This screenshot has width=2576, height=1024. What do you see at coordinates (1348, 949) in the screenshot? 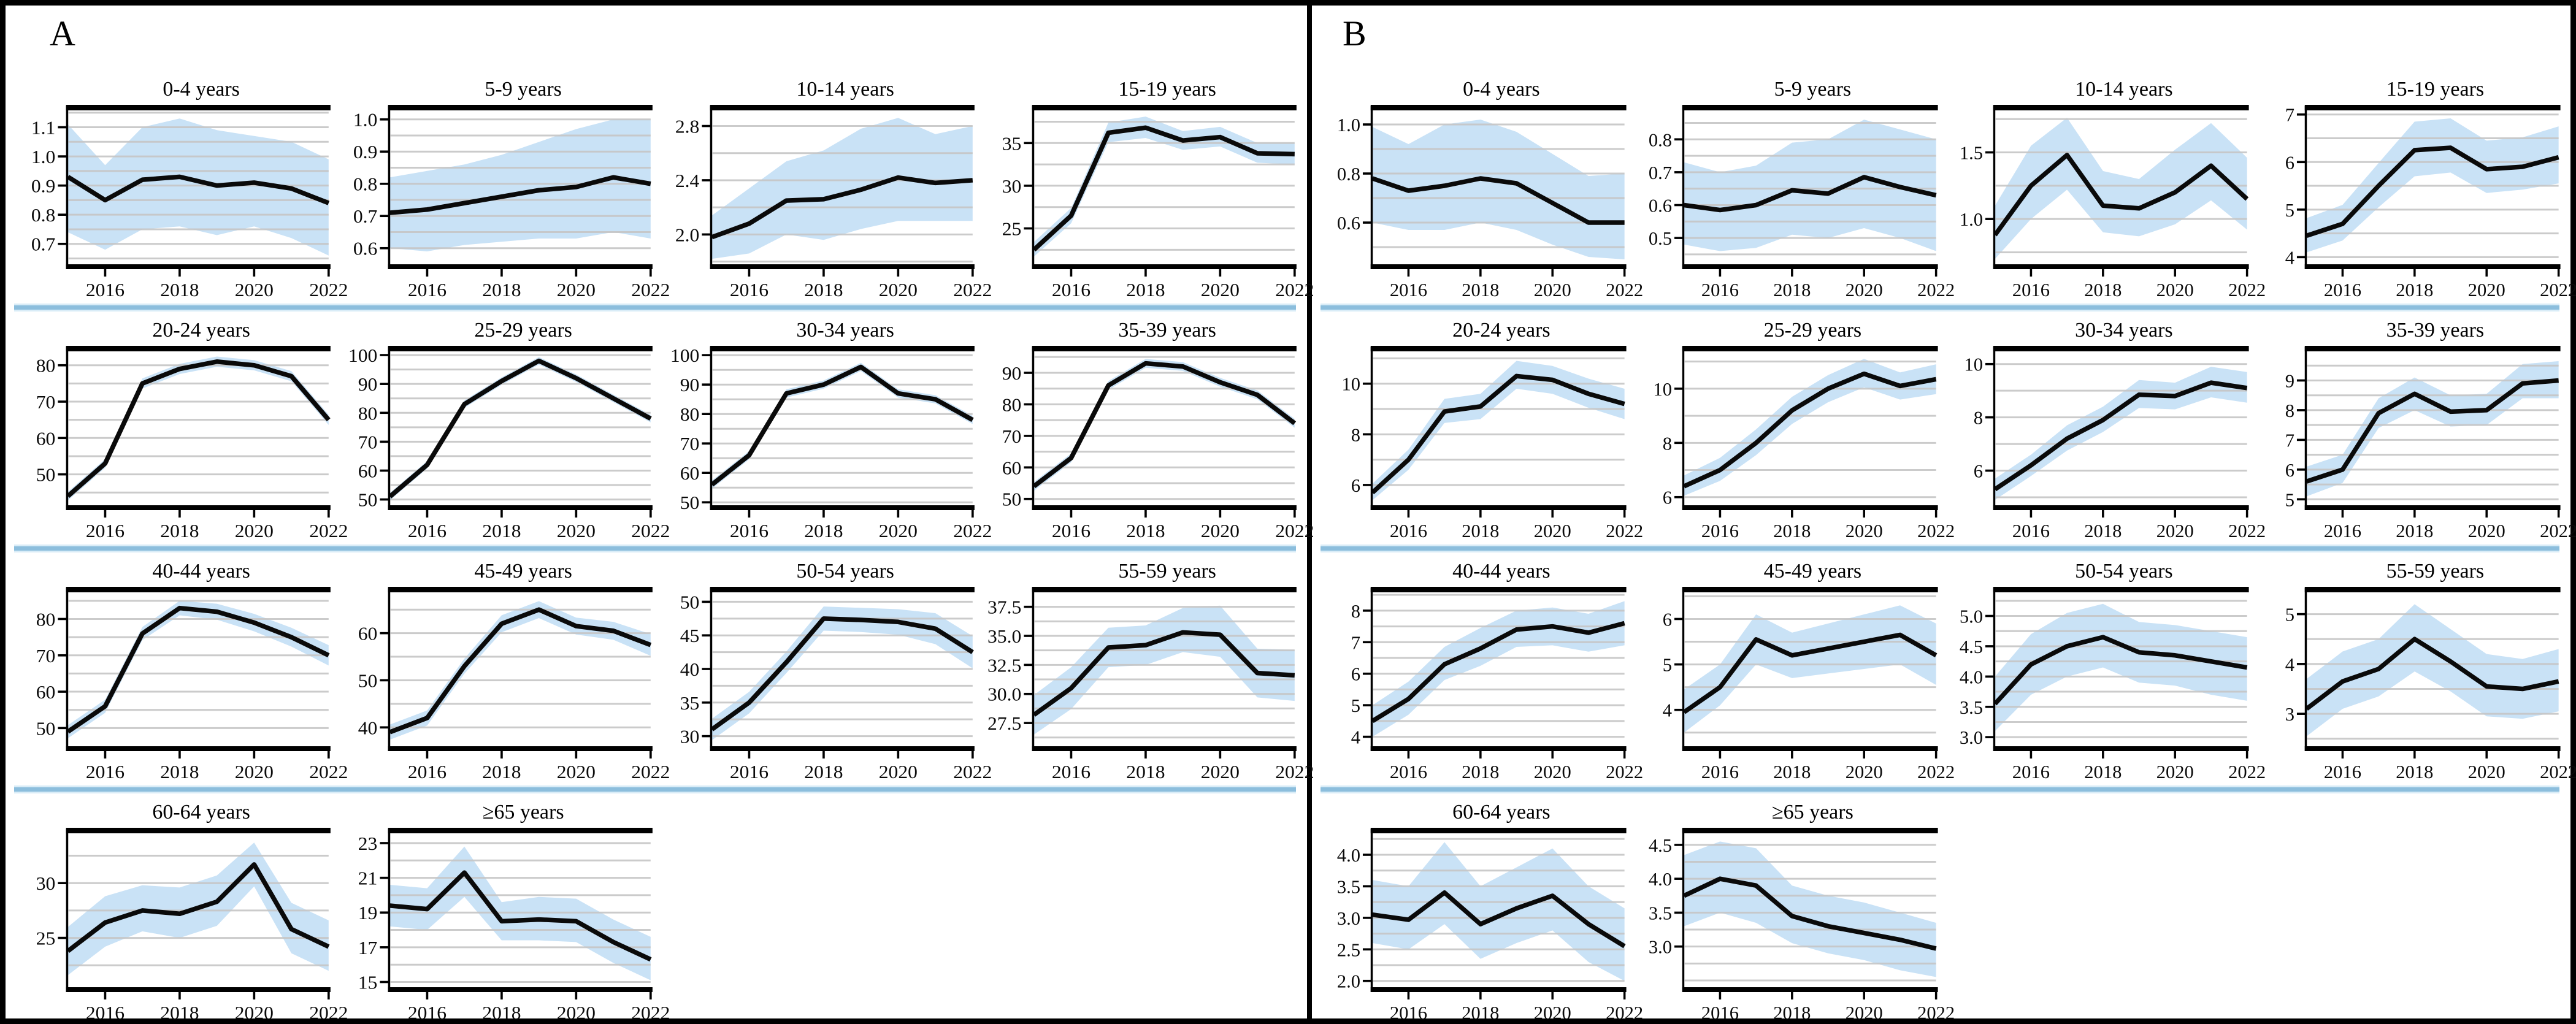
I see `y-axis-label: 2.5` at bounding box center [1348, 949].